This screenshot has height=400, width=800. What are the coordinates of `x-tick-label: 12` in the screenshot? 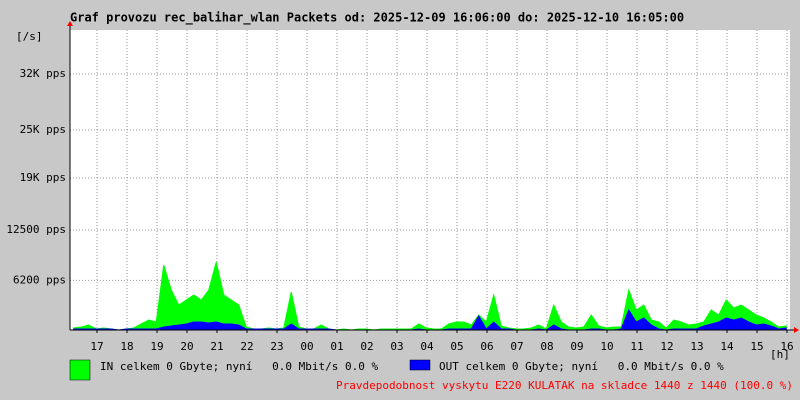 It's located at (666, 346).